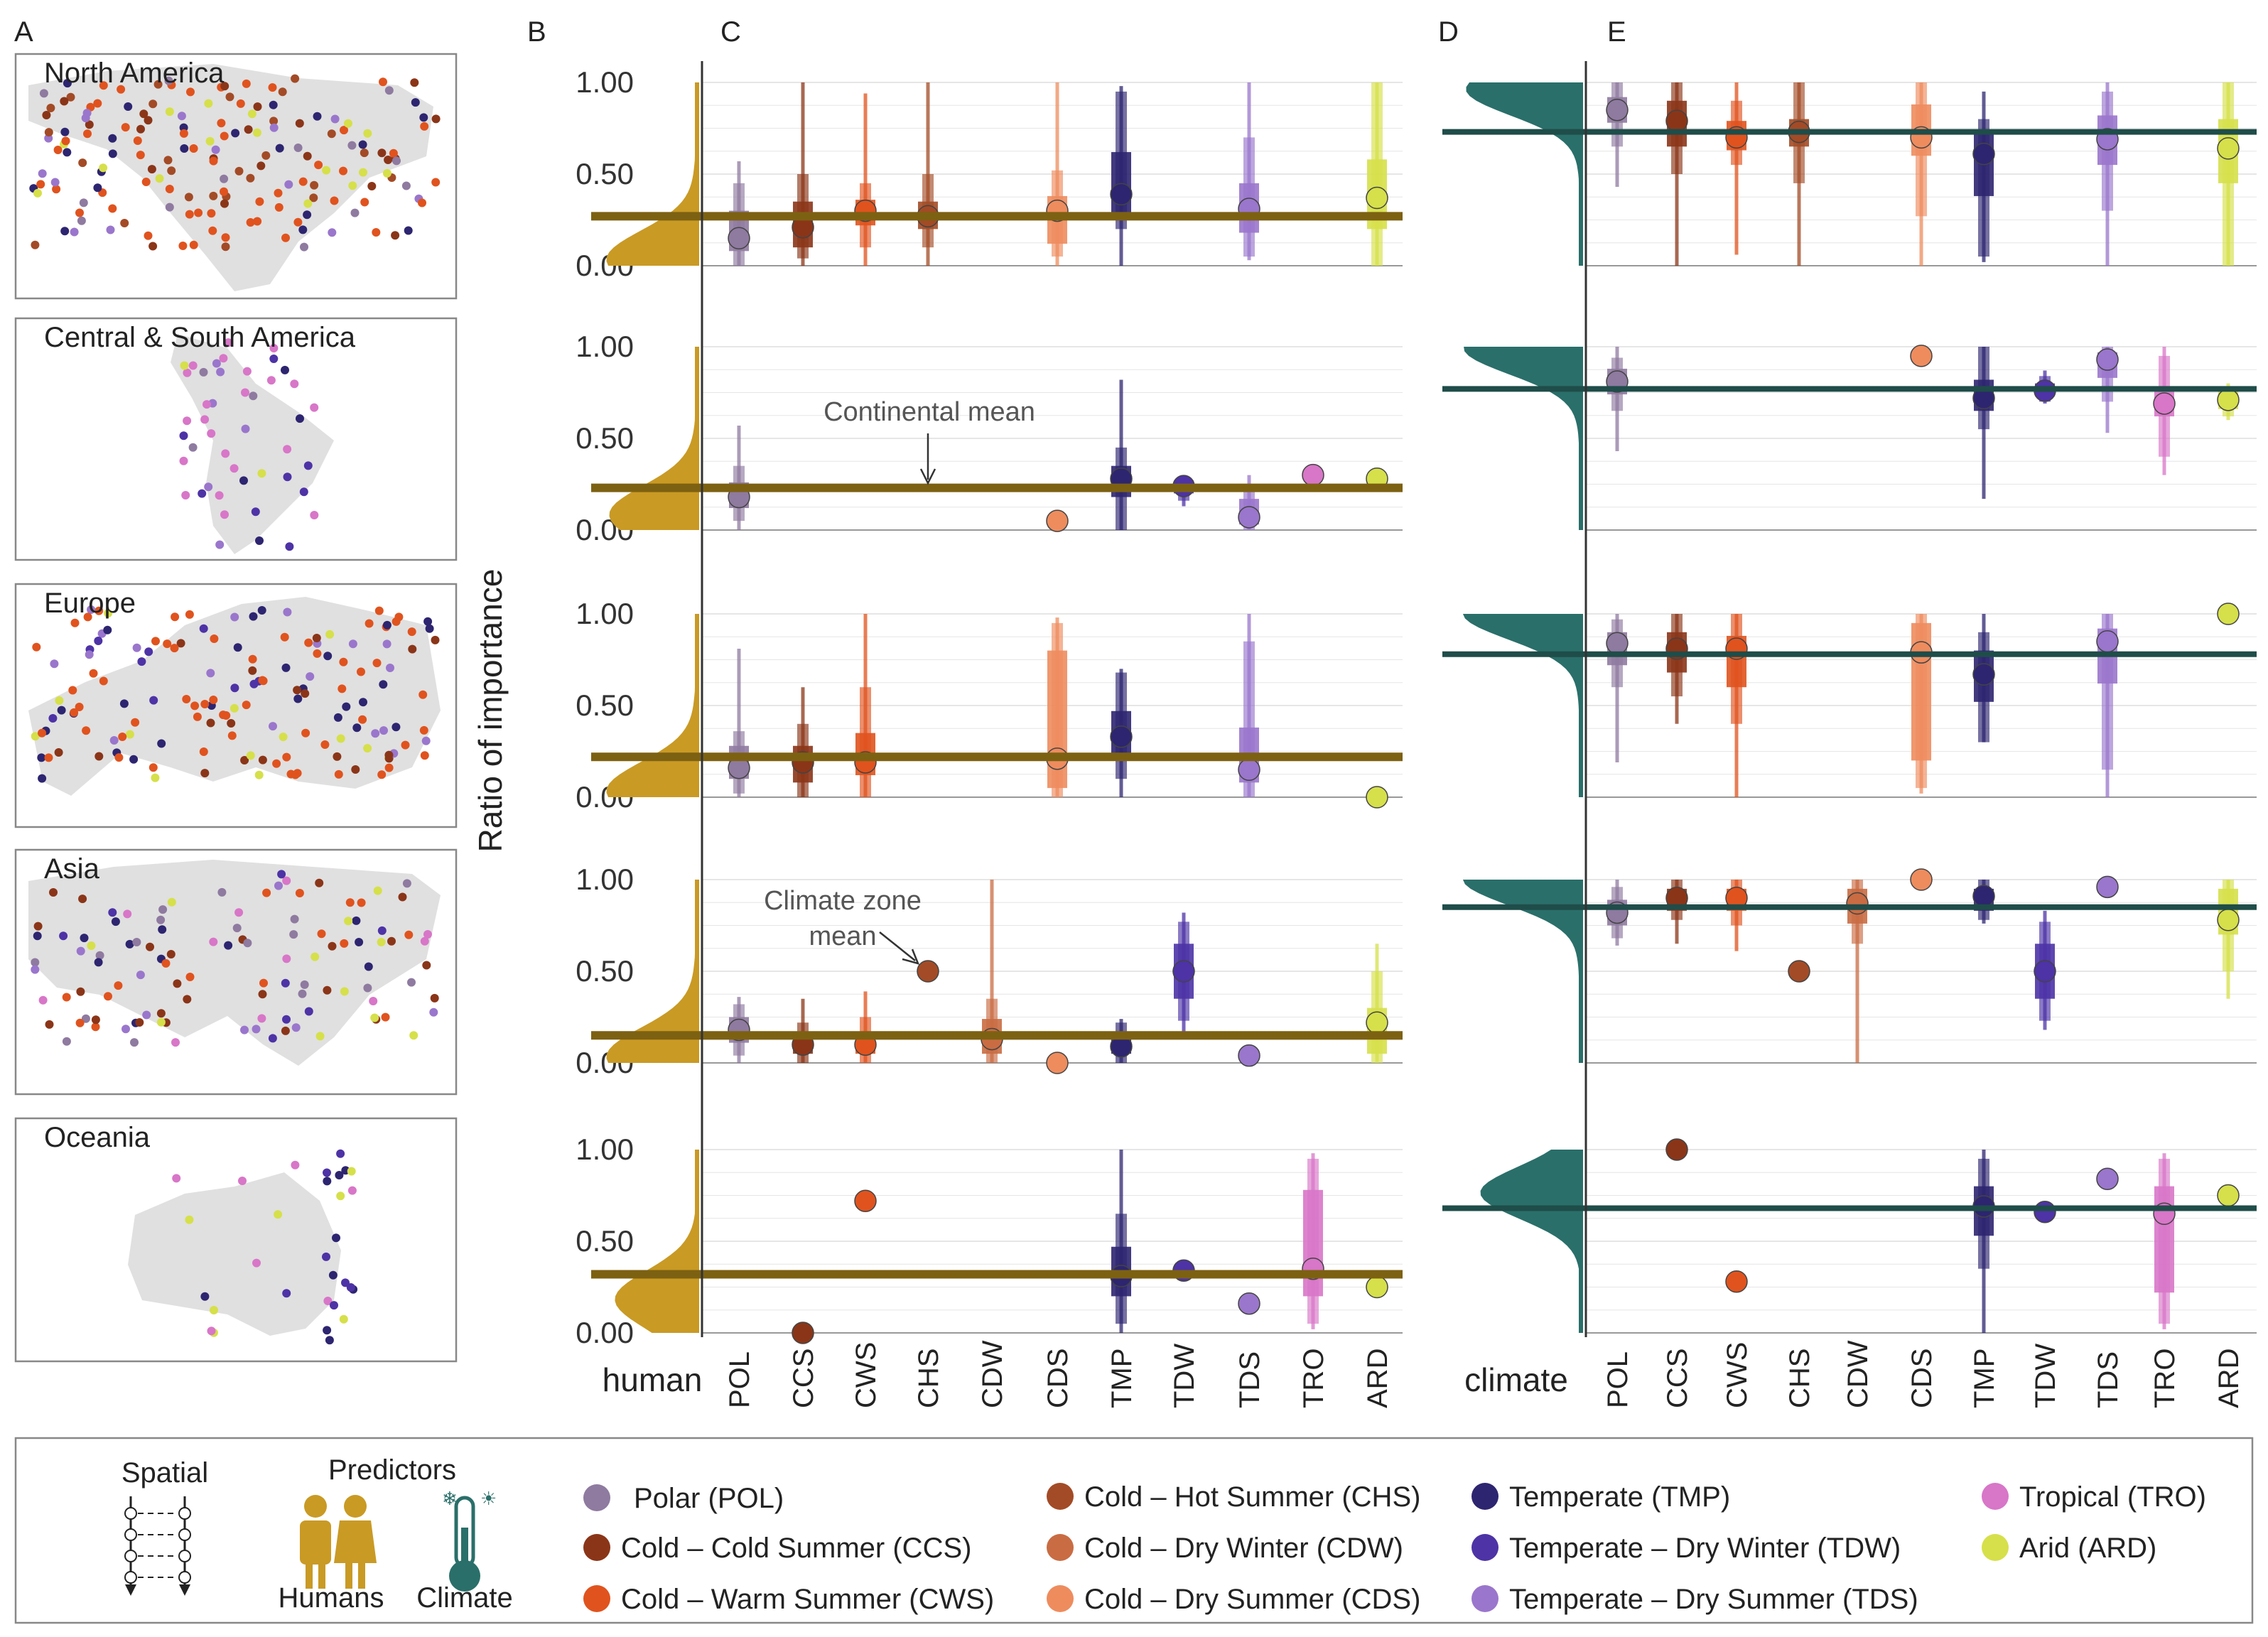  I want to click on spatial-icon-arrow, so click(184, 1590).